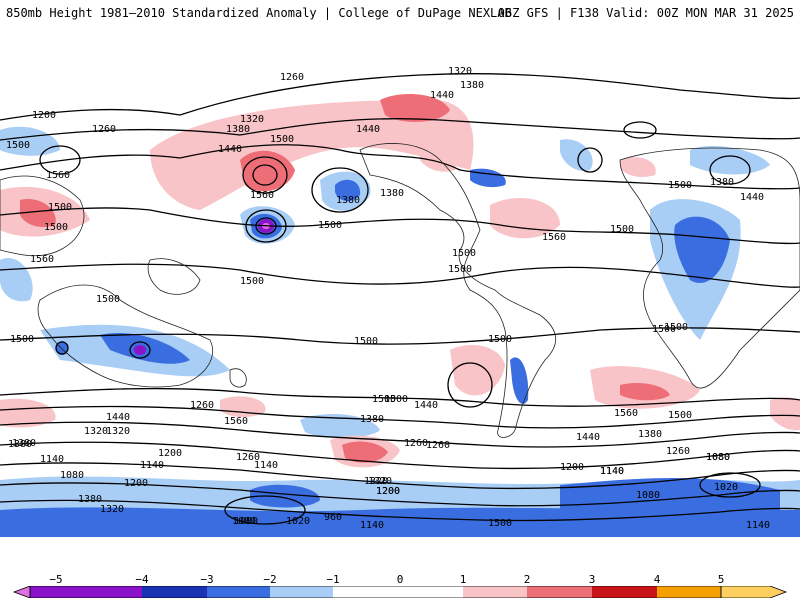  Describe the element at coordinates (207, 579) in the screenshot. I see `colorbar-tick-label: −3` at that location.